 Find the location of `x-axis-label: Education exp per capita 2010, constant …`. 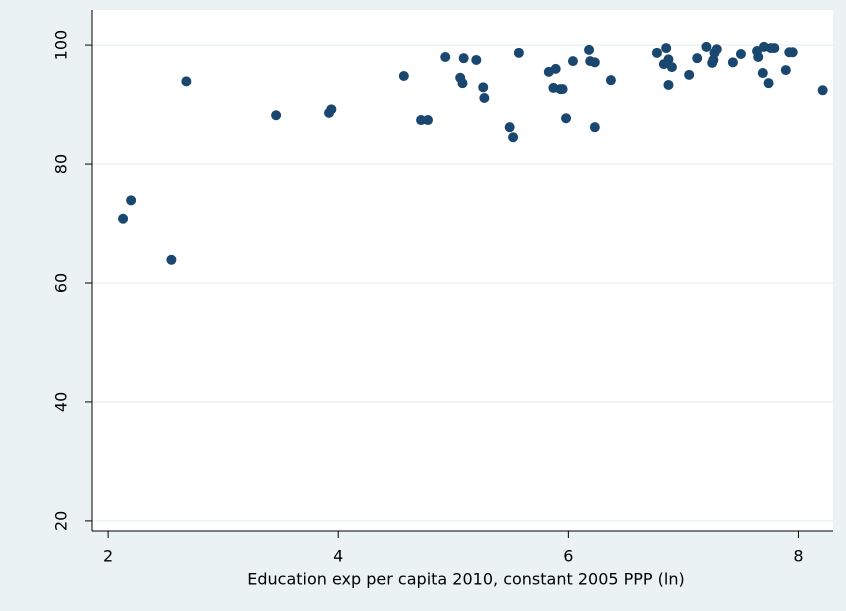

x-axis-label: Education exp per capita 2010, constant … is located at coordinates (465, 579).